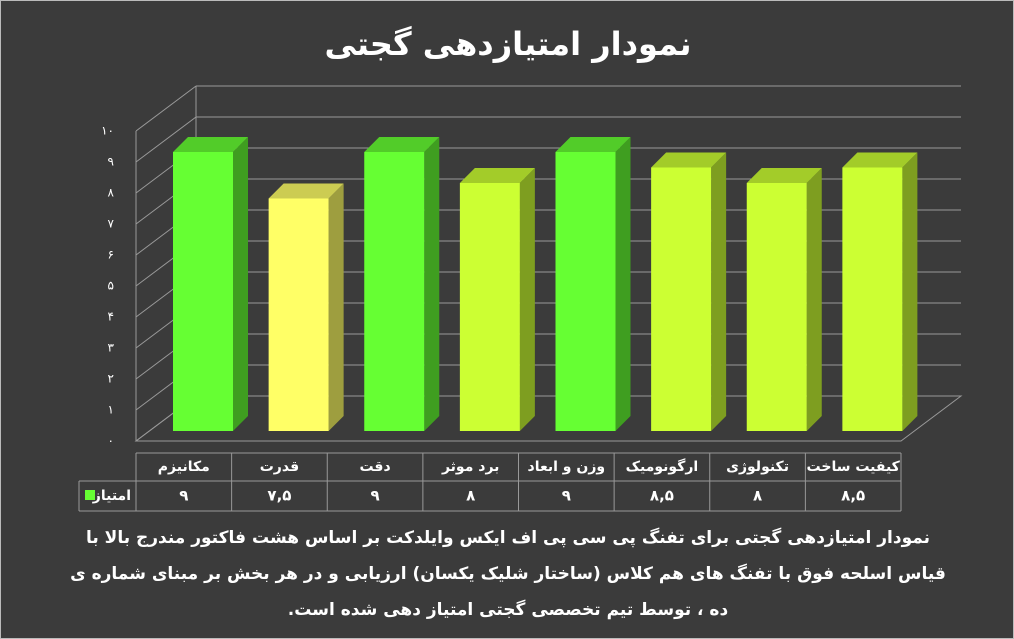 The image size is (1014, 639). What do you see at coordinates (567, 467) in the screenshot?
I see `x-tick-label: وزن و ابعاد` at bounding box center [567, 467].